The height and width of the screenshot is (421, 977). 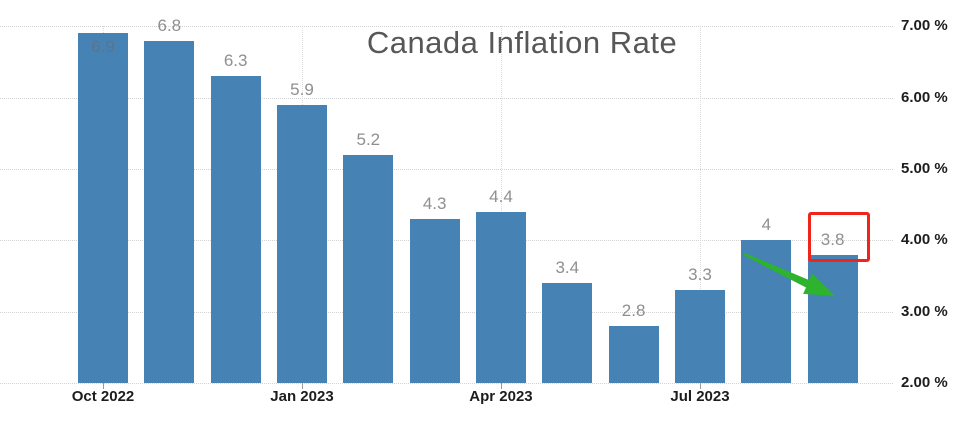 What do you see at coordinates (522, 42) in the screenshot?
I see `chart-title: Canada Inflation Rate` at bounding box center [522, 42].